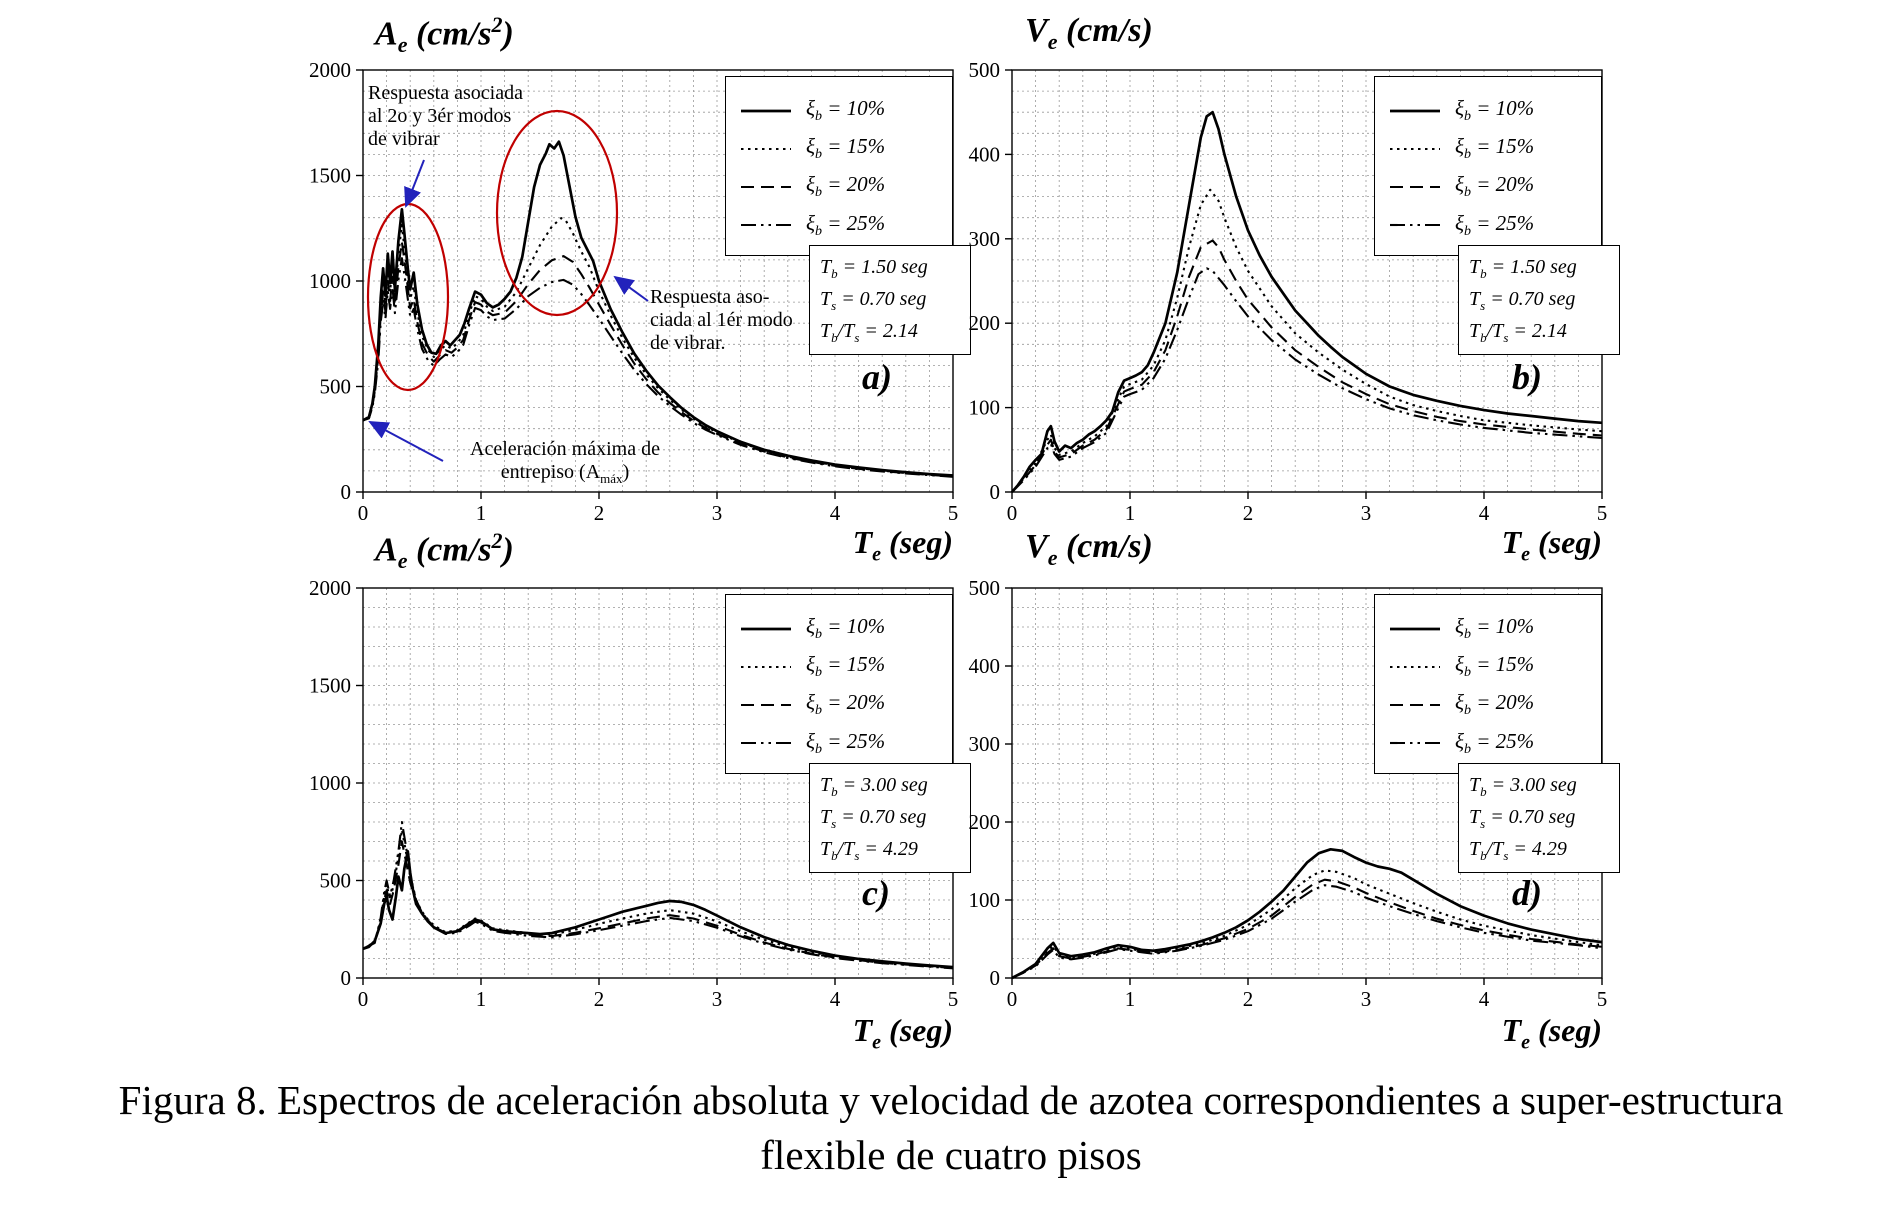  I want to click on axis-title-b: Ve (cm/s), so click(1089, 33).